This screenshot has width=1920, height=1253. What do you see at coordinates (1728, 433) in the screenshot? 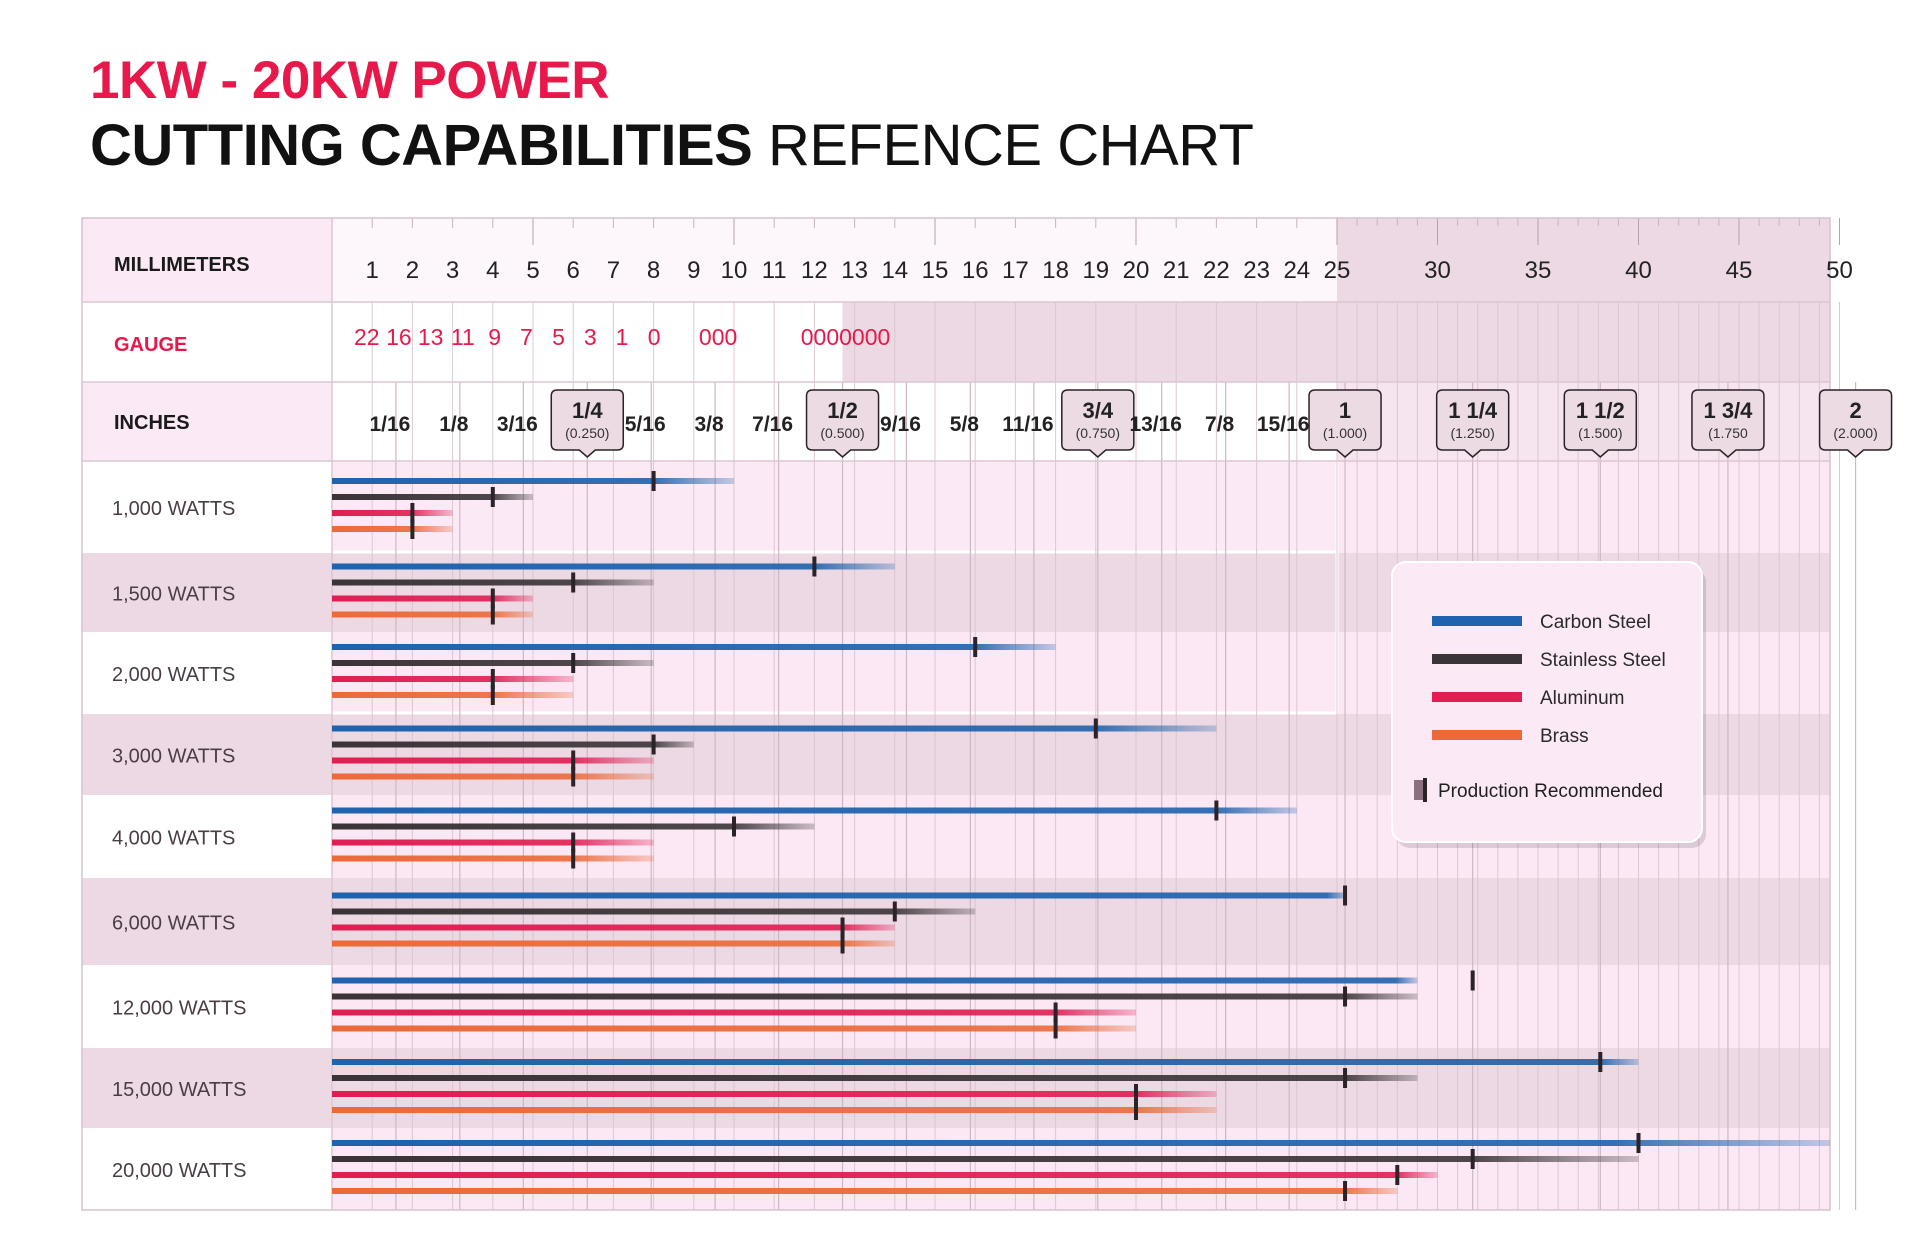
I see `inch-callout-decimal: (1.750` at bounding box center [1728, 433].